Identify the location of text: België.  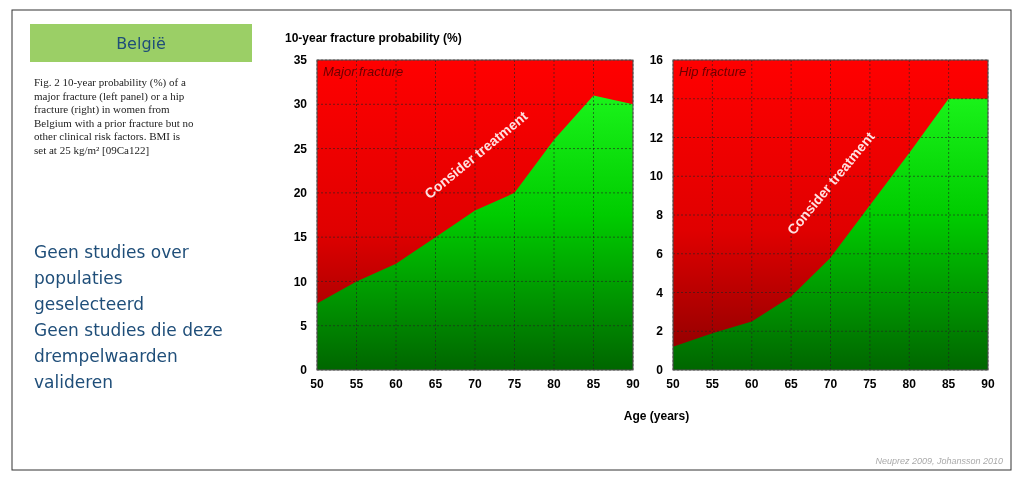
(141, 43).